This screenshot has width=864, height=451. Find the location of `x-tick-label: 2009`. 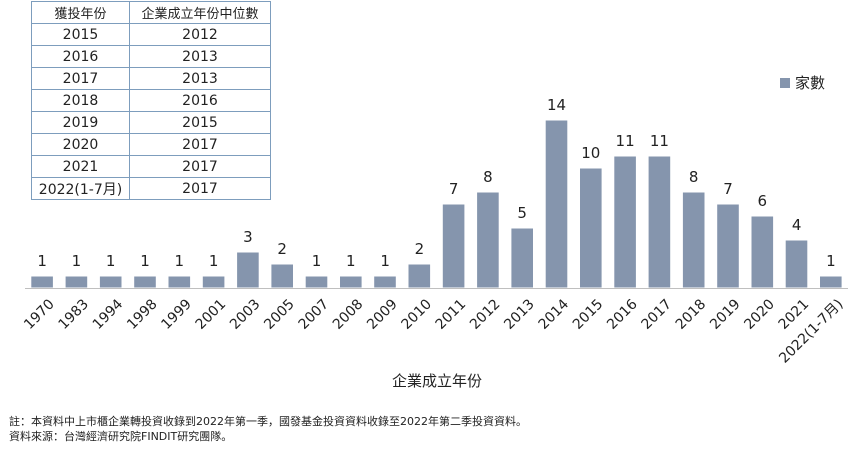

x-tick-label: 2009 is located at coordinates (382, 314).